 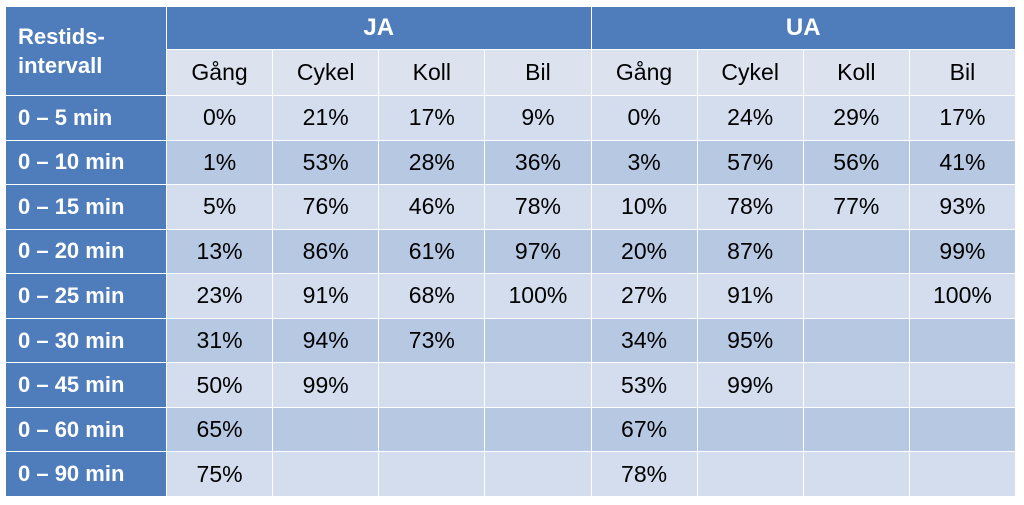 I want to click on table-row: 0 – 5 min 0% 21% 17% 9% 0% 24% 29% 17%, so click(x=511, y=118).